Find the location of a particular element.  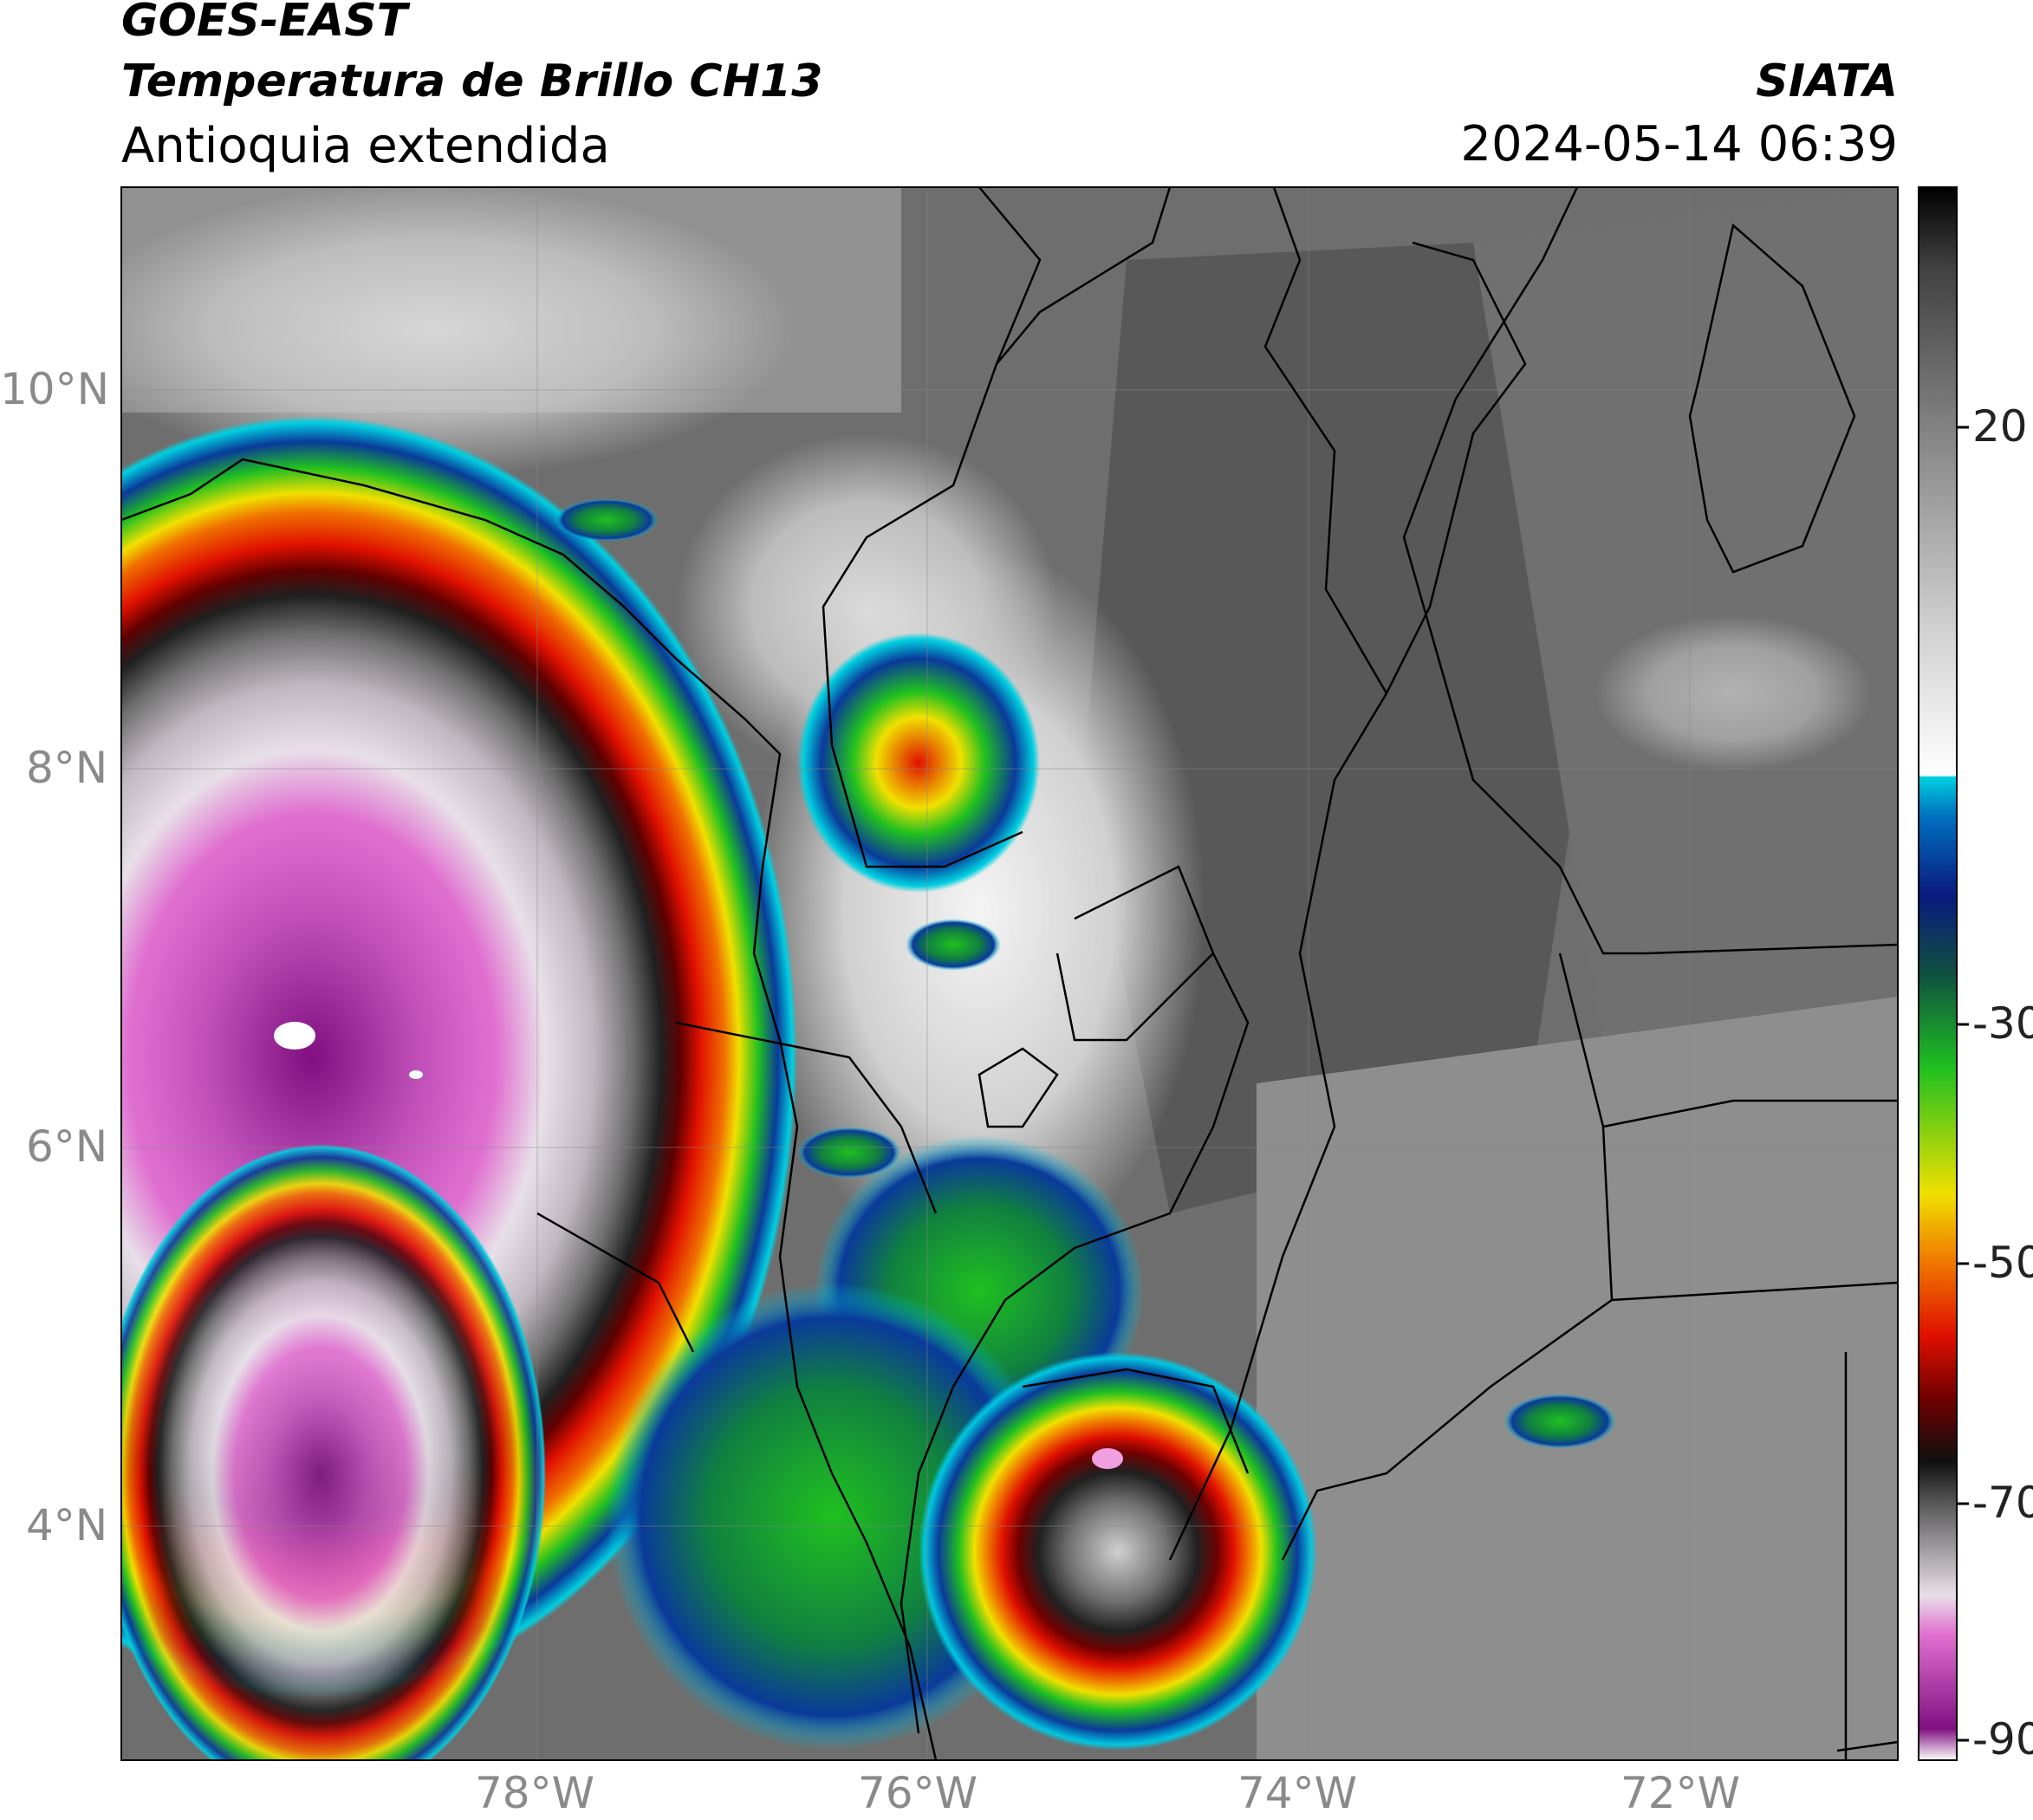

lon-tick-72: 72°W is located at coordinates (1681, 1793).